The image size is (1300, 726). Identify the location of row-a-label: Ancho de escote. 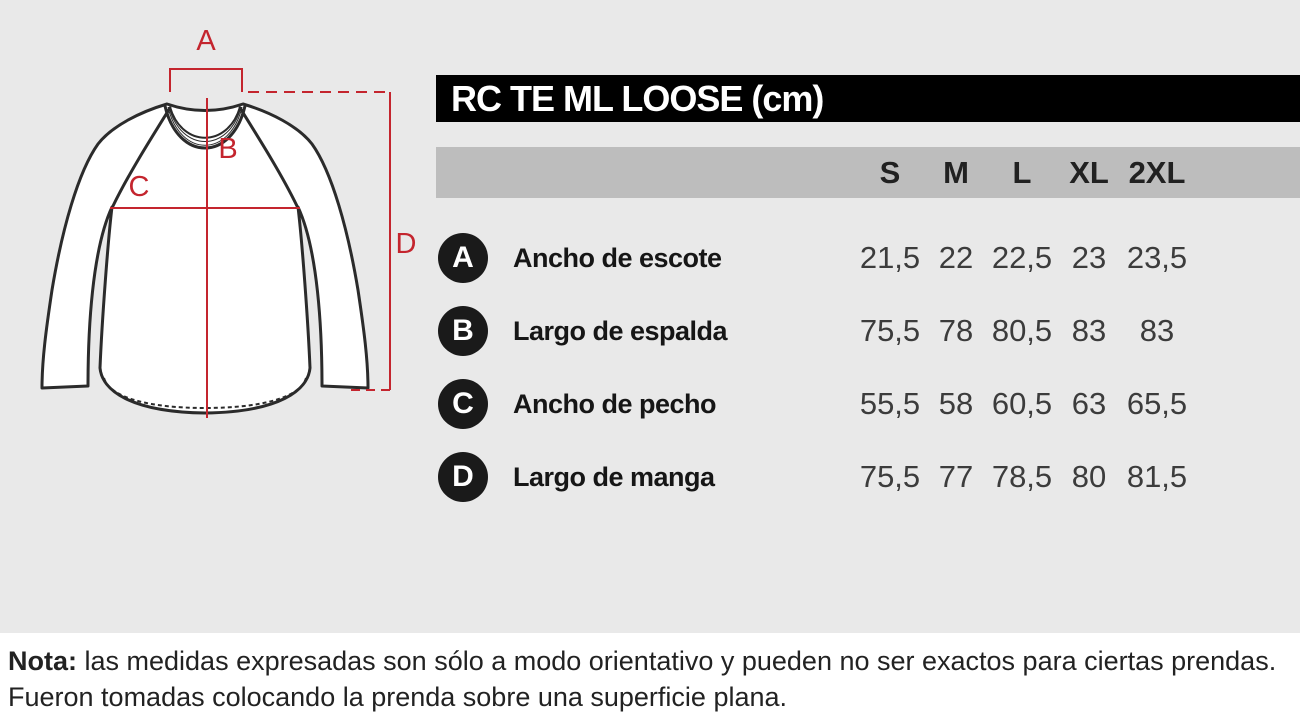
(617, 258).